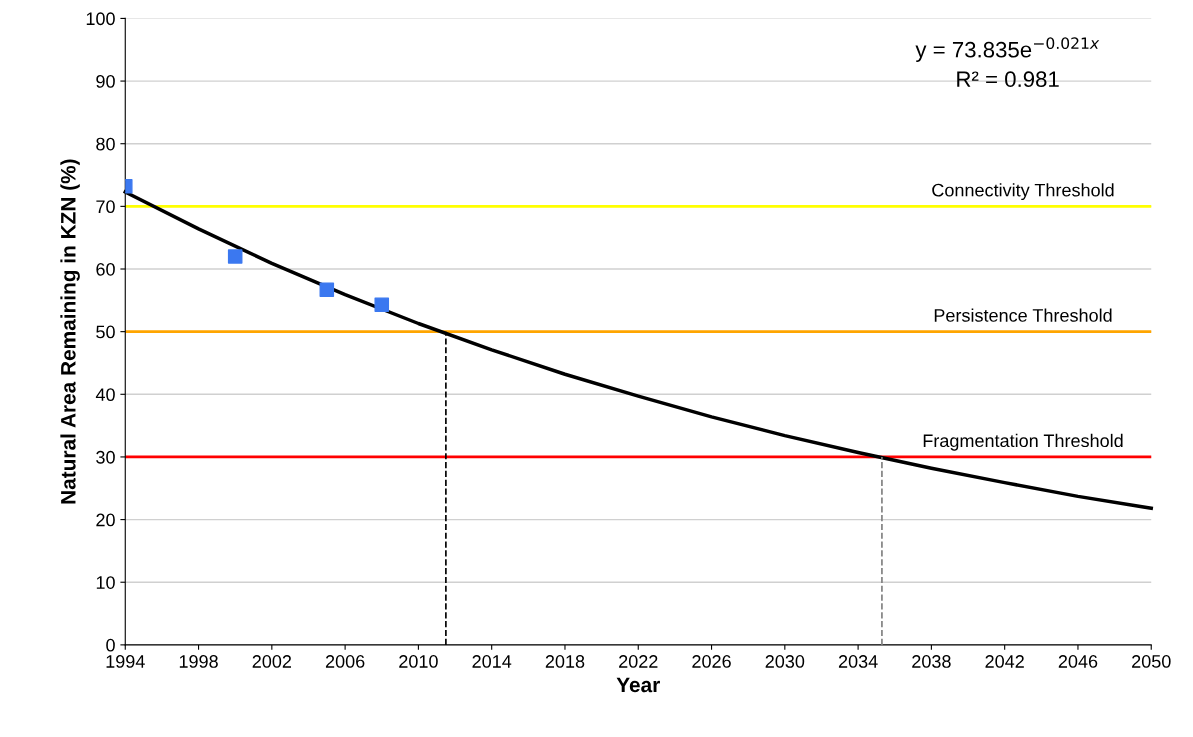 The width and height of the screenshot is (1193, 737). Describe the element at coordinates (1023, 442) in the screenshot. I see `ref-line-label: Fragmentation Threshold` at that location.